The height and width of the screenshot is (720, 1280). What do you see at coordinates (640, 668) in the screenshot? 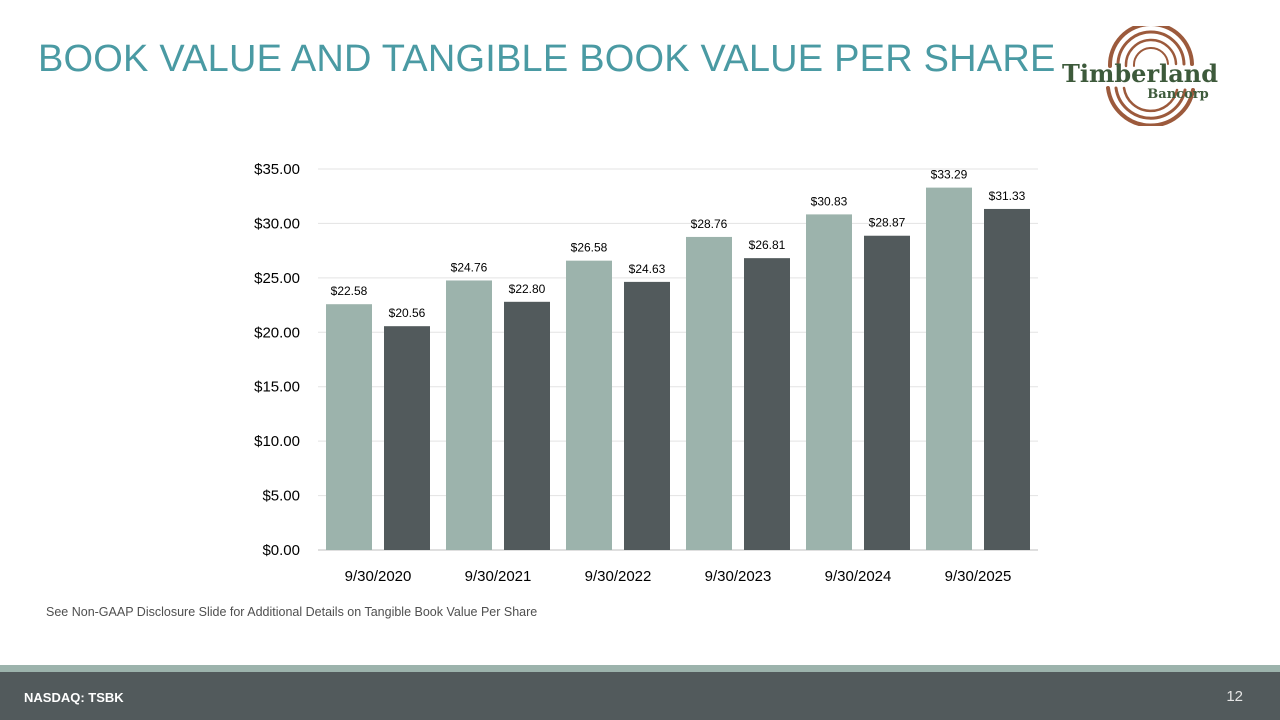
I see `footer-accent-stripe` at bounding box center [640, 668].